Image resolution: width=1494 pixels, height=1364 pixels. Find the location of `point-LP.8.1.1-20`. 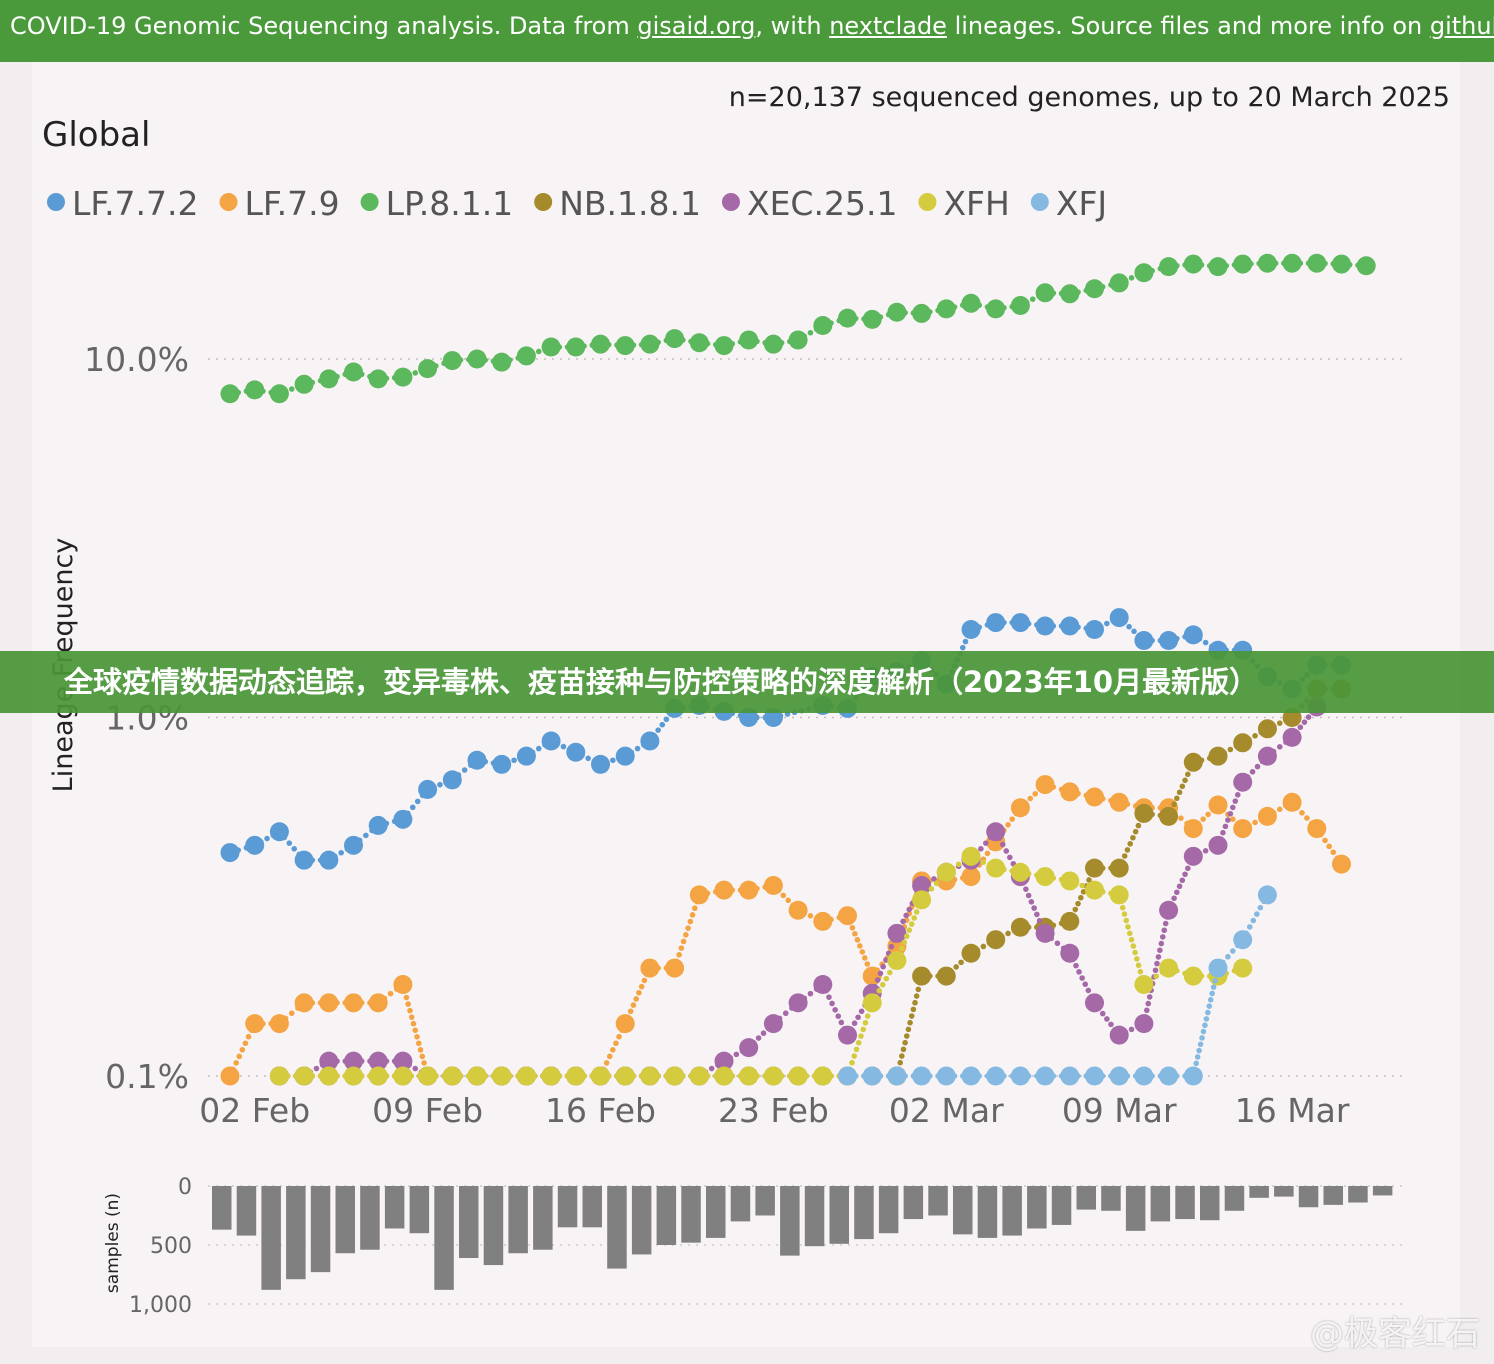

point-LP.8.1.1-20 is located at coordinates (724, 346).